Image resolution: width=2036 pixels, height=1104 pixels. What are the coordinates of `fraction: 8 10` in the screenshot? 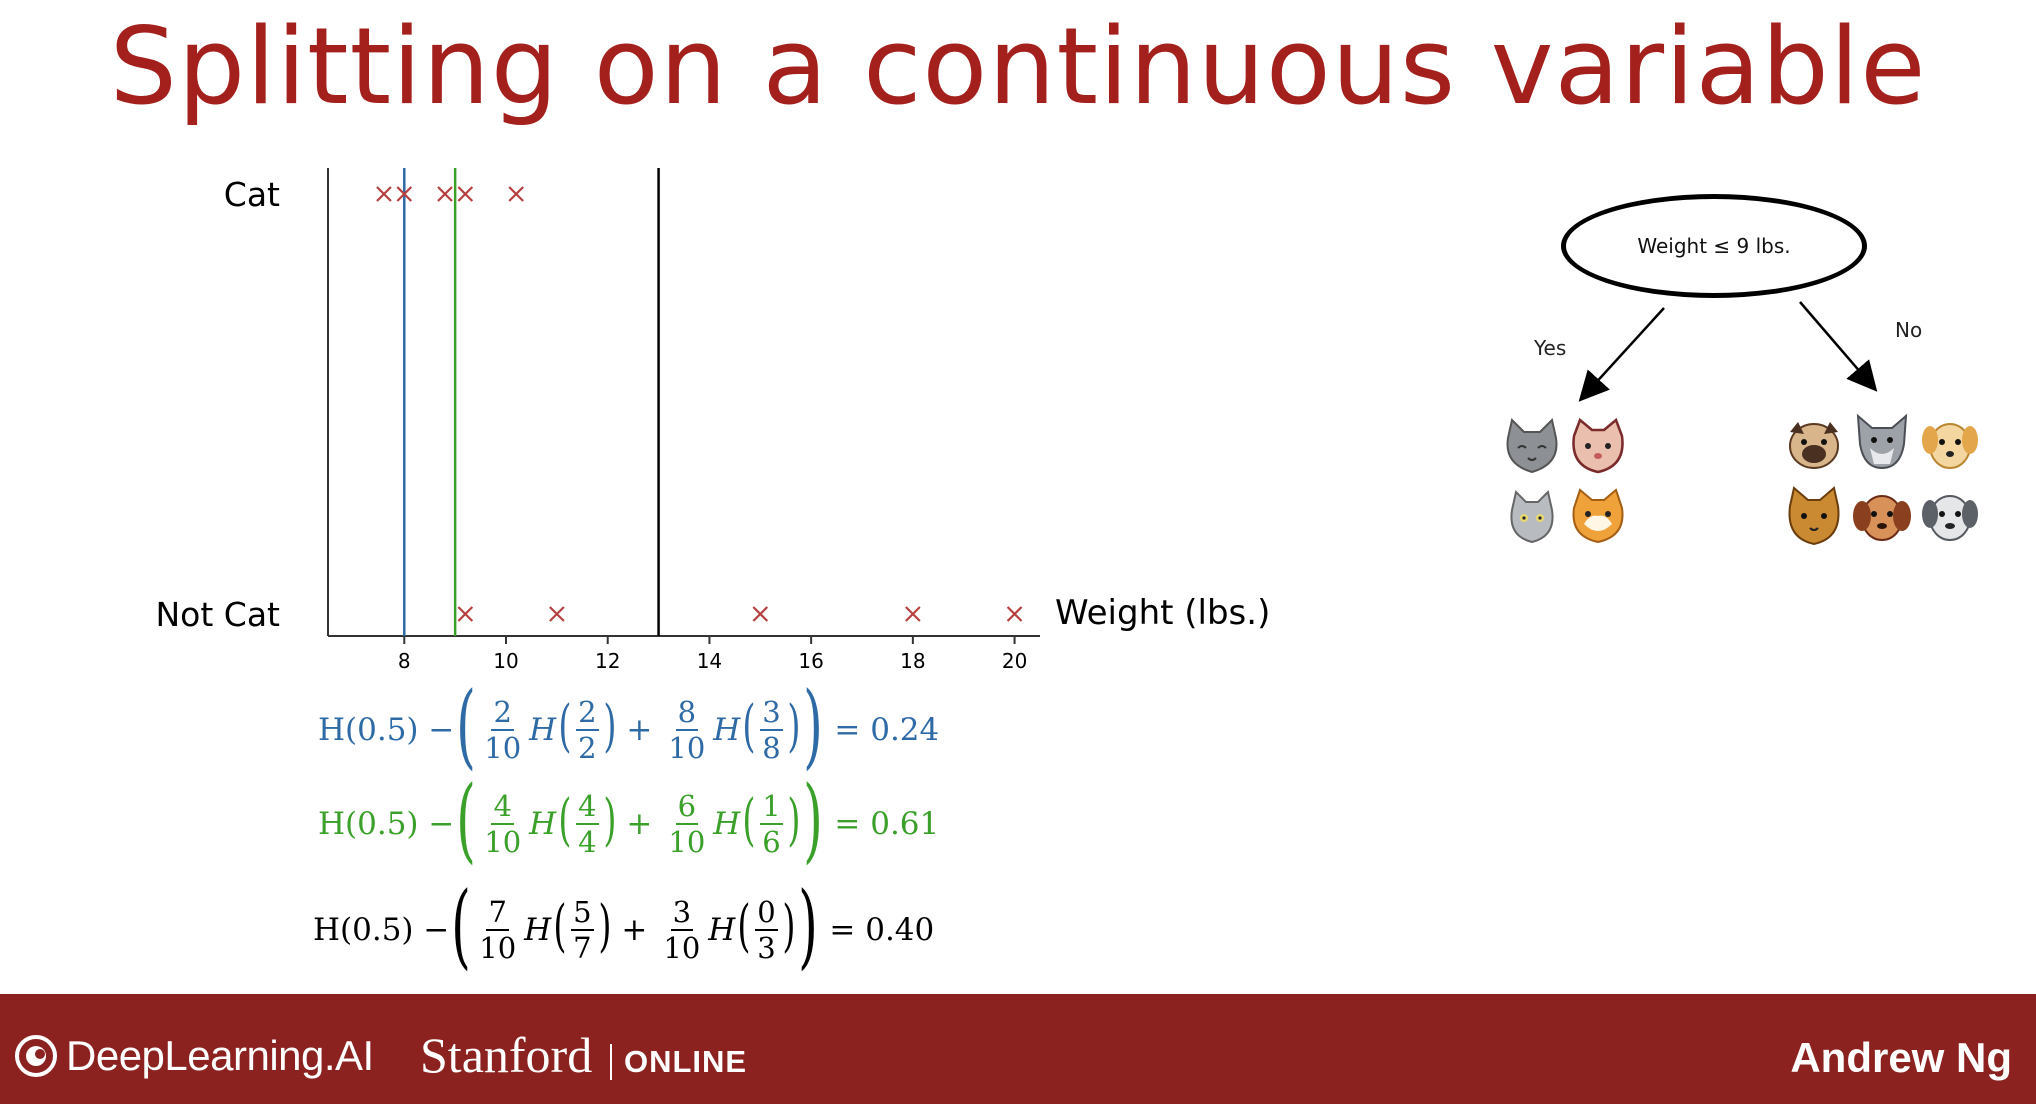 It's located at (686, 730).